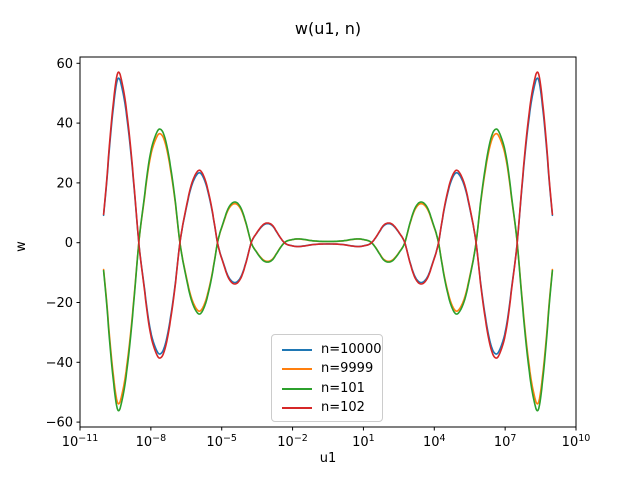  Describe the element at coordinates (64, 183) in the screenshot. I see `y-tick-label: 20` at that location.